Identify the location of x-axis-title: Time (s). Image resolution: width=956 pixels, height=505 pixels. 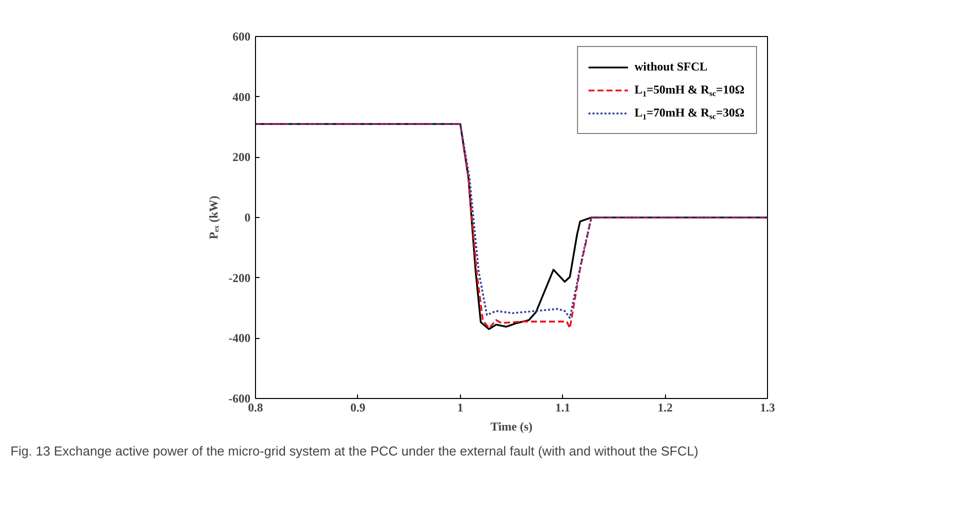
(511, 427).